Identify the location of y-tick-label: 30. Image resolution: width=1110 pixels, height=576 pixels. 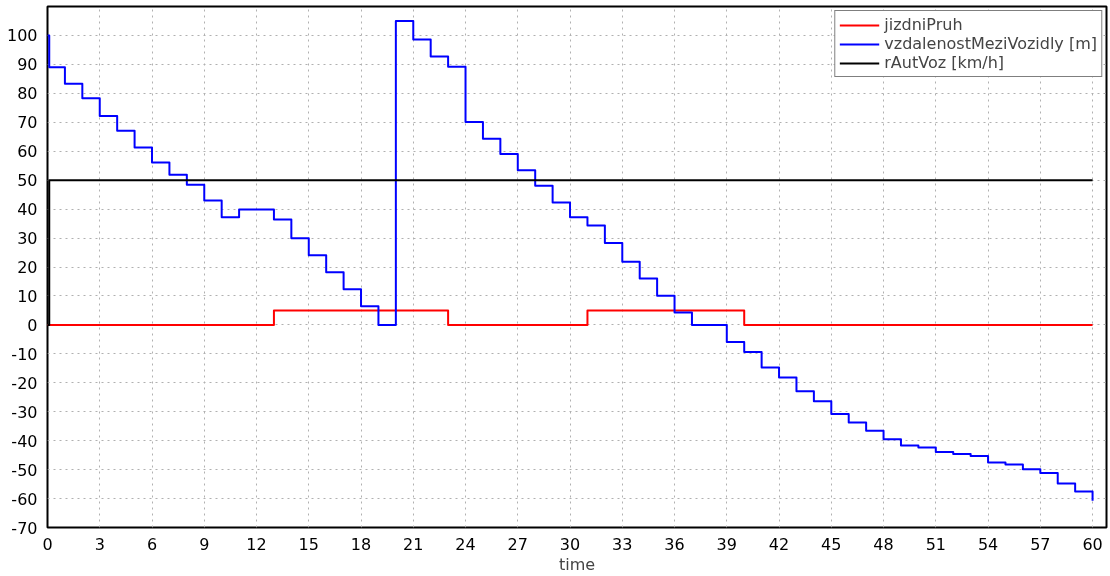
(27, 239).